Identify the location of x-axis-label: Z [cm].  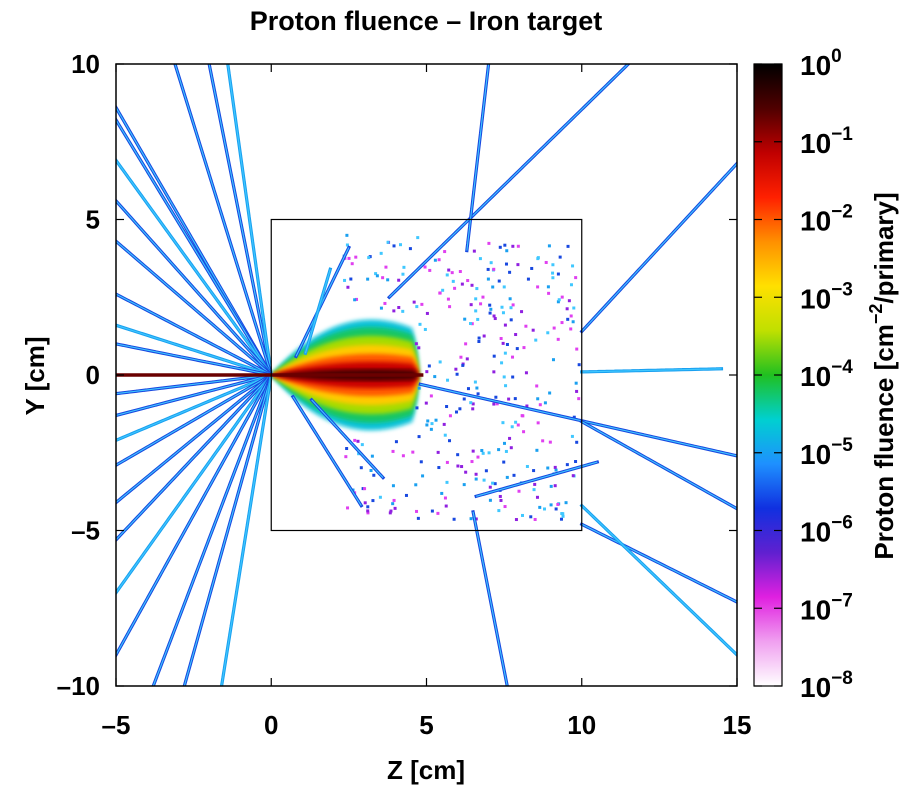
(426, 770).